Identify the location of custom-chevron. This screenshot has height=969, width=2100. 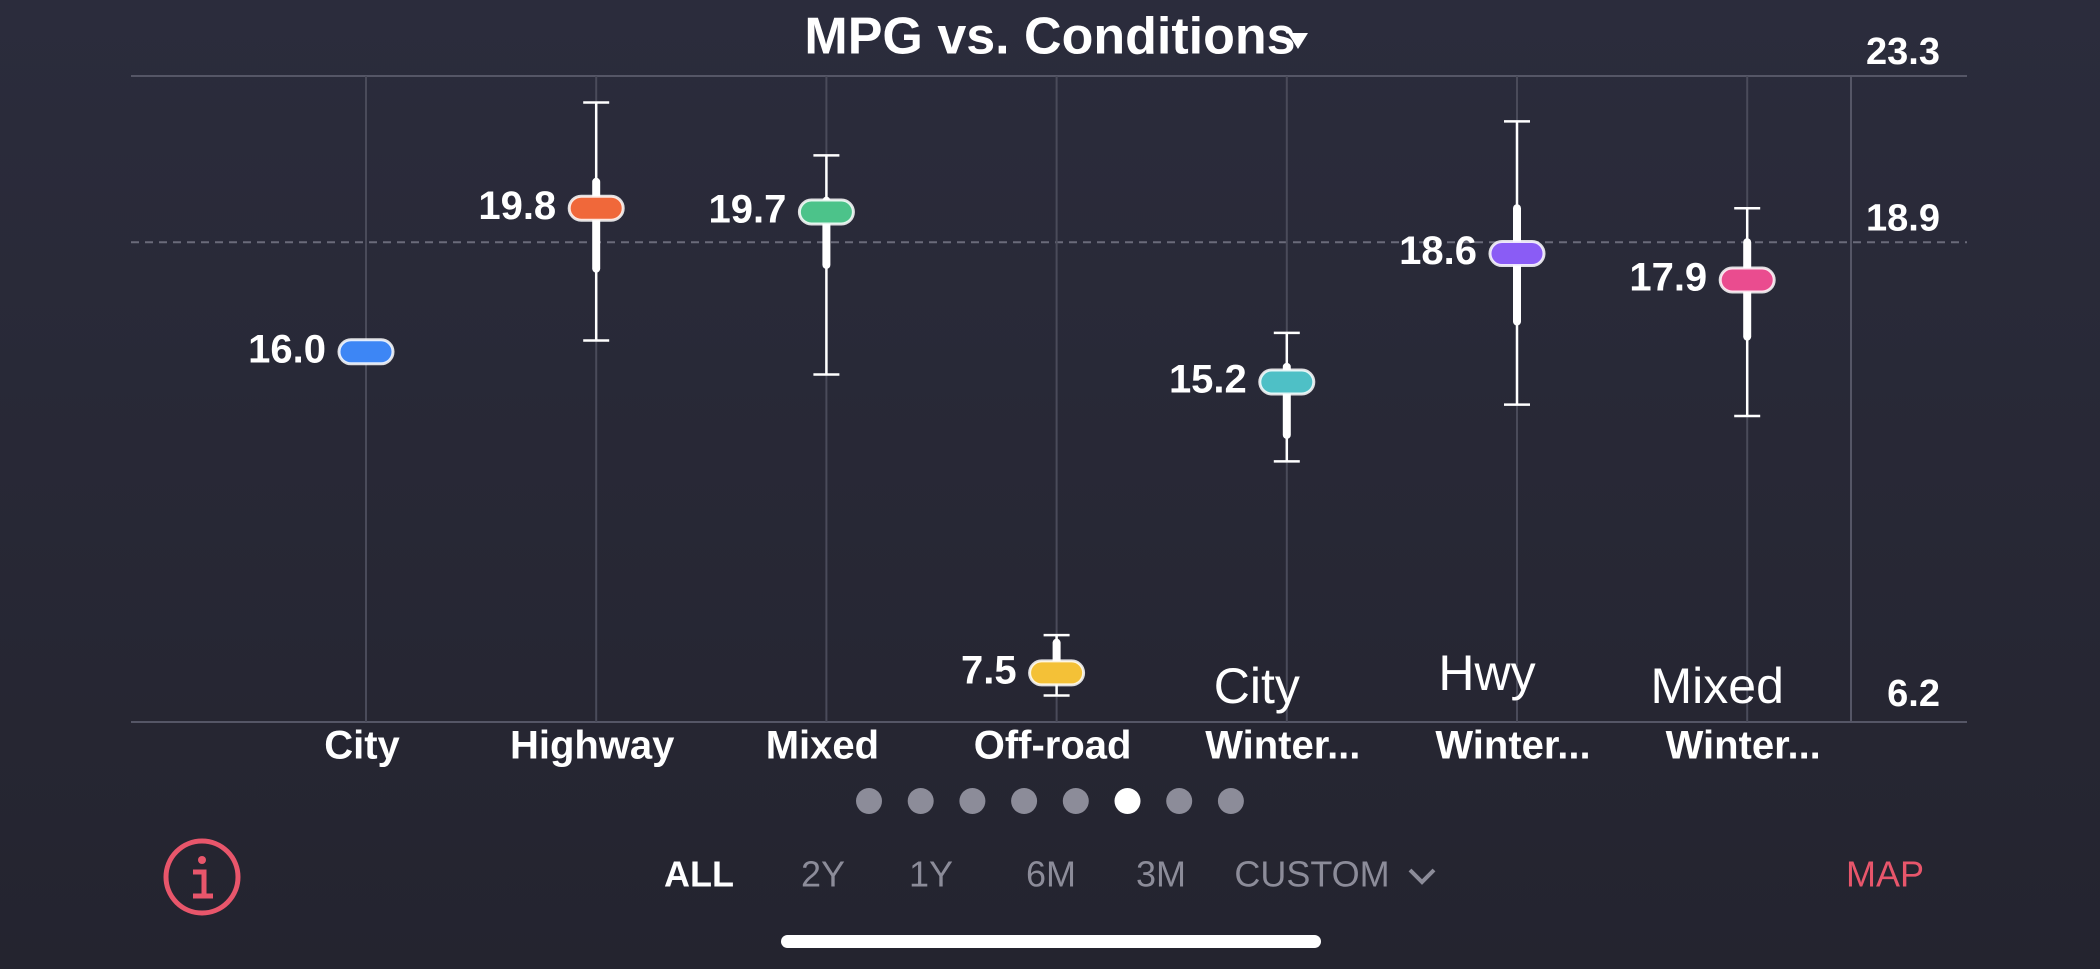
(1422, 876).